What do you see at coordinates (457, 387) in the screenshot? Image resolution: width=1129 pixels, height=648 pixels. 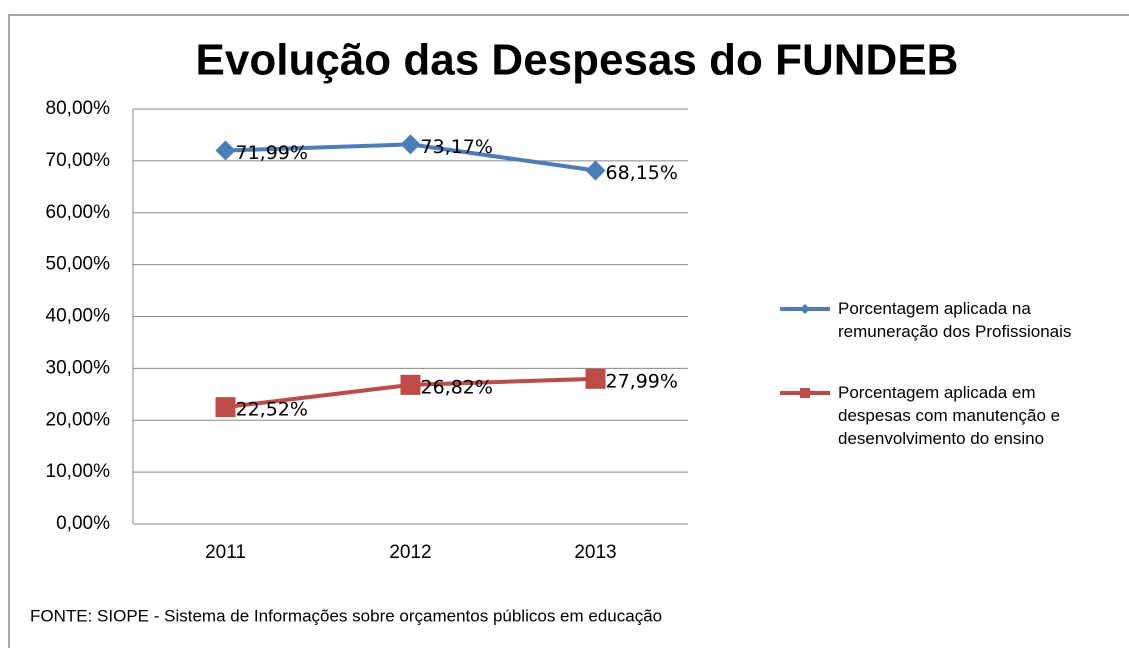 I see `data-label: 26,82%` at bounding box center [457, 387].